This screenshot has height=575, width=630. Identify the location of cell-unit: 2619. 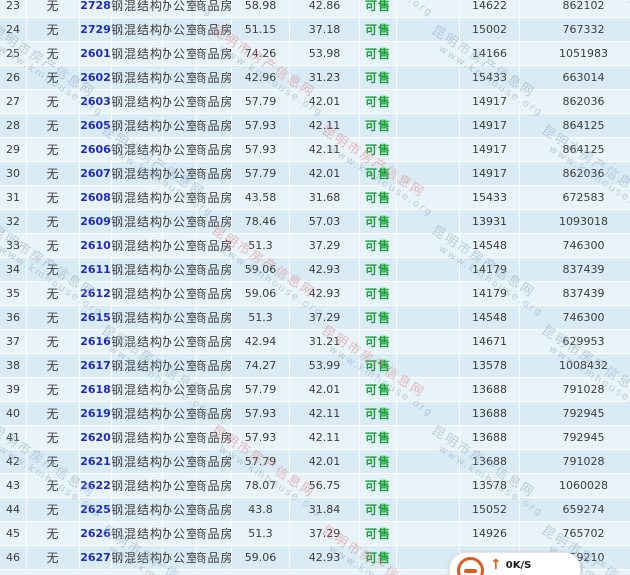
(96, 413).